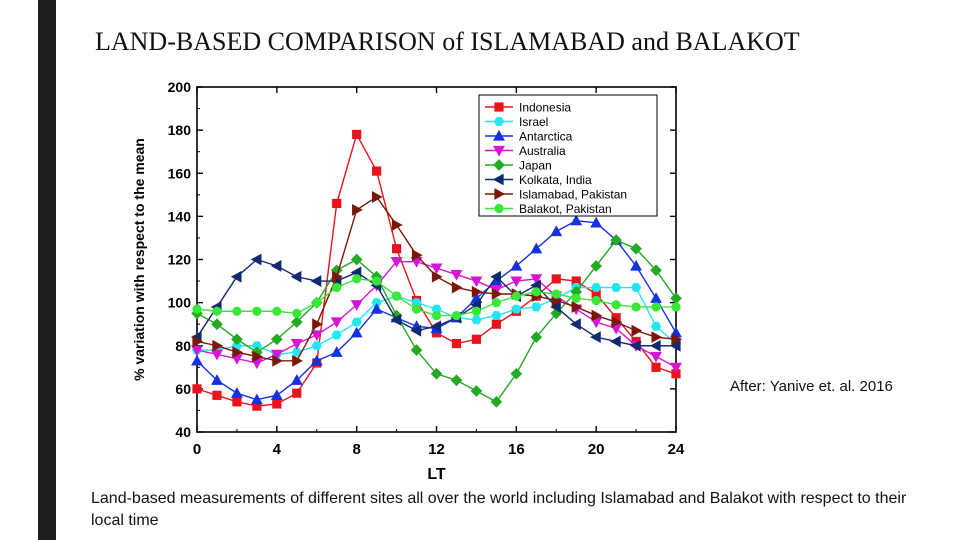 This screenshot has width=960, height=540. Describe the element at coordinates (436, 297) in the screenshot. I see `series-balakot-pakistan` at that location.